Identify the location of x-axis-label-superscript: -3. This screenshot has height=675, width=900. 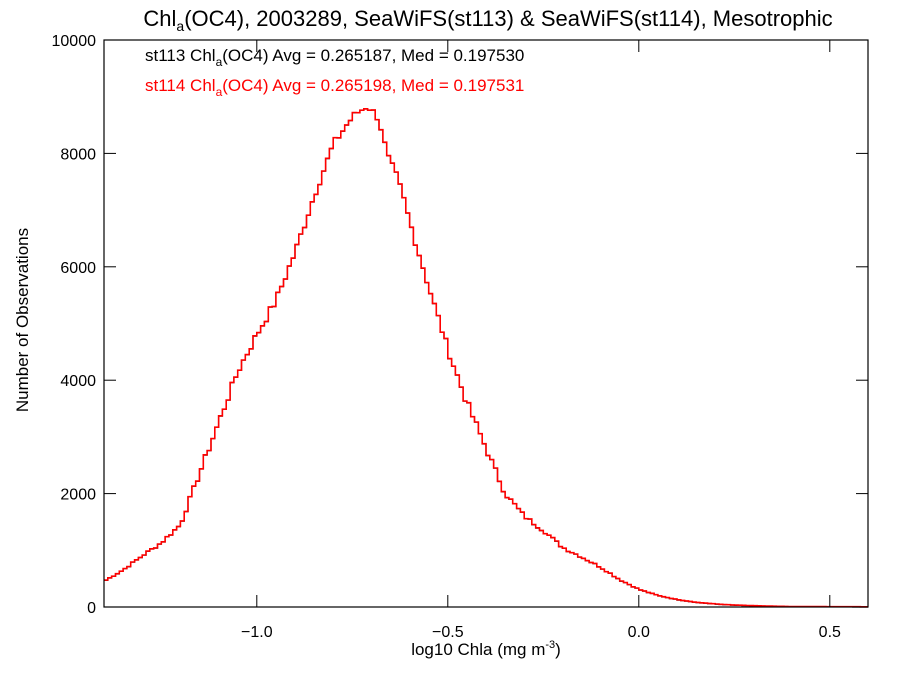
(550, 645).